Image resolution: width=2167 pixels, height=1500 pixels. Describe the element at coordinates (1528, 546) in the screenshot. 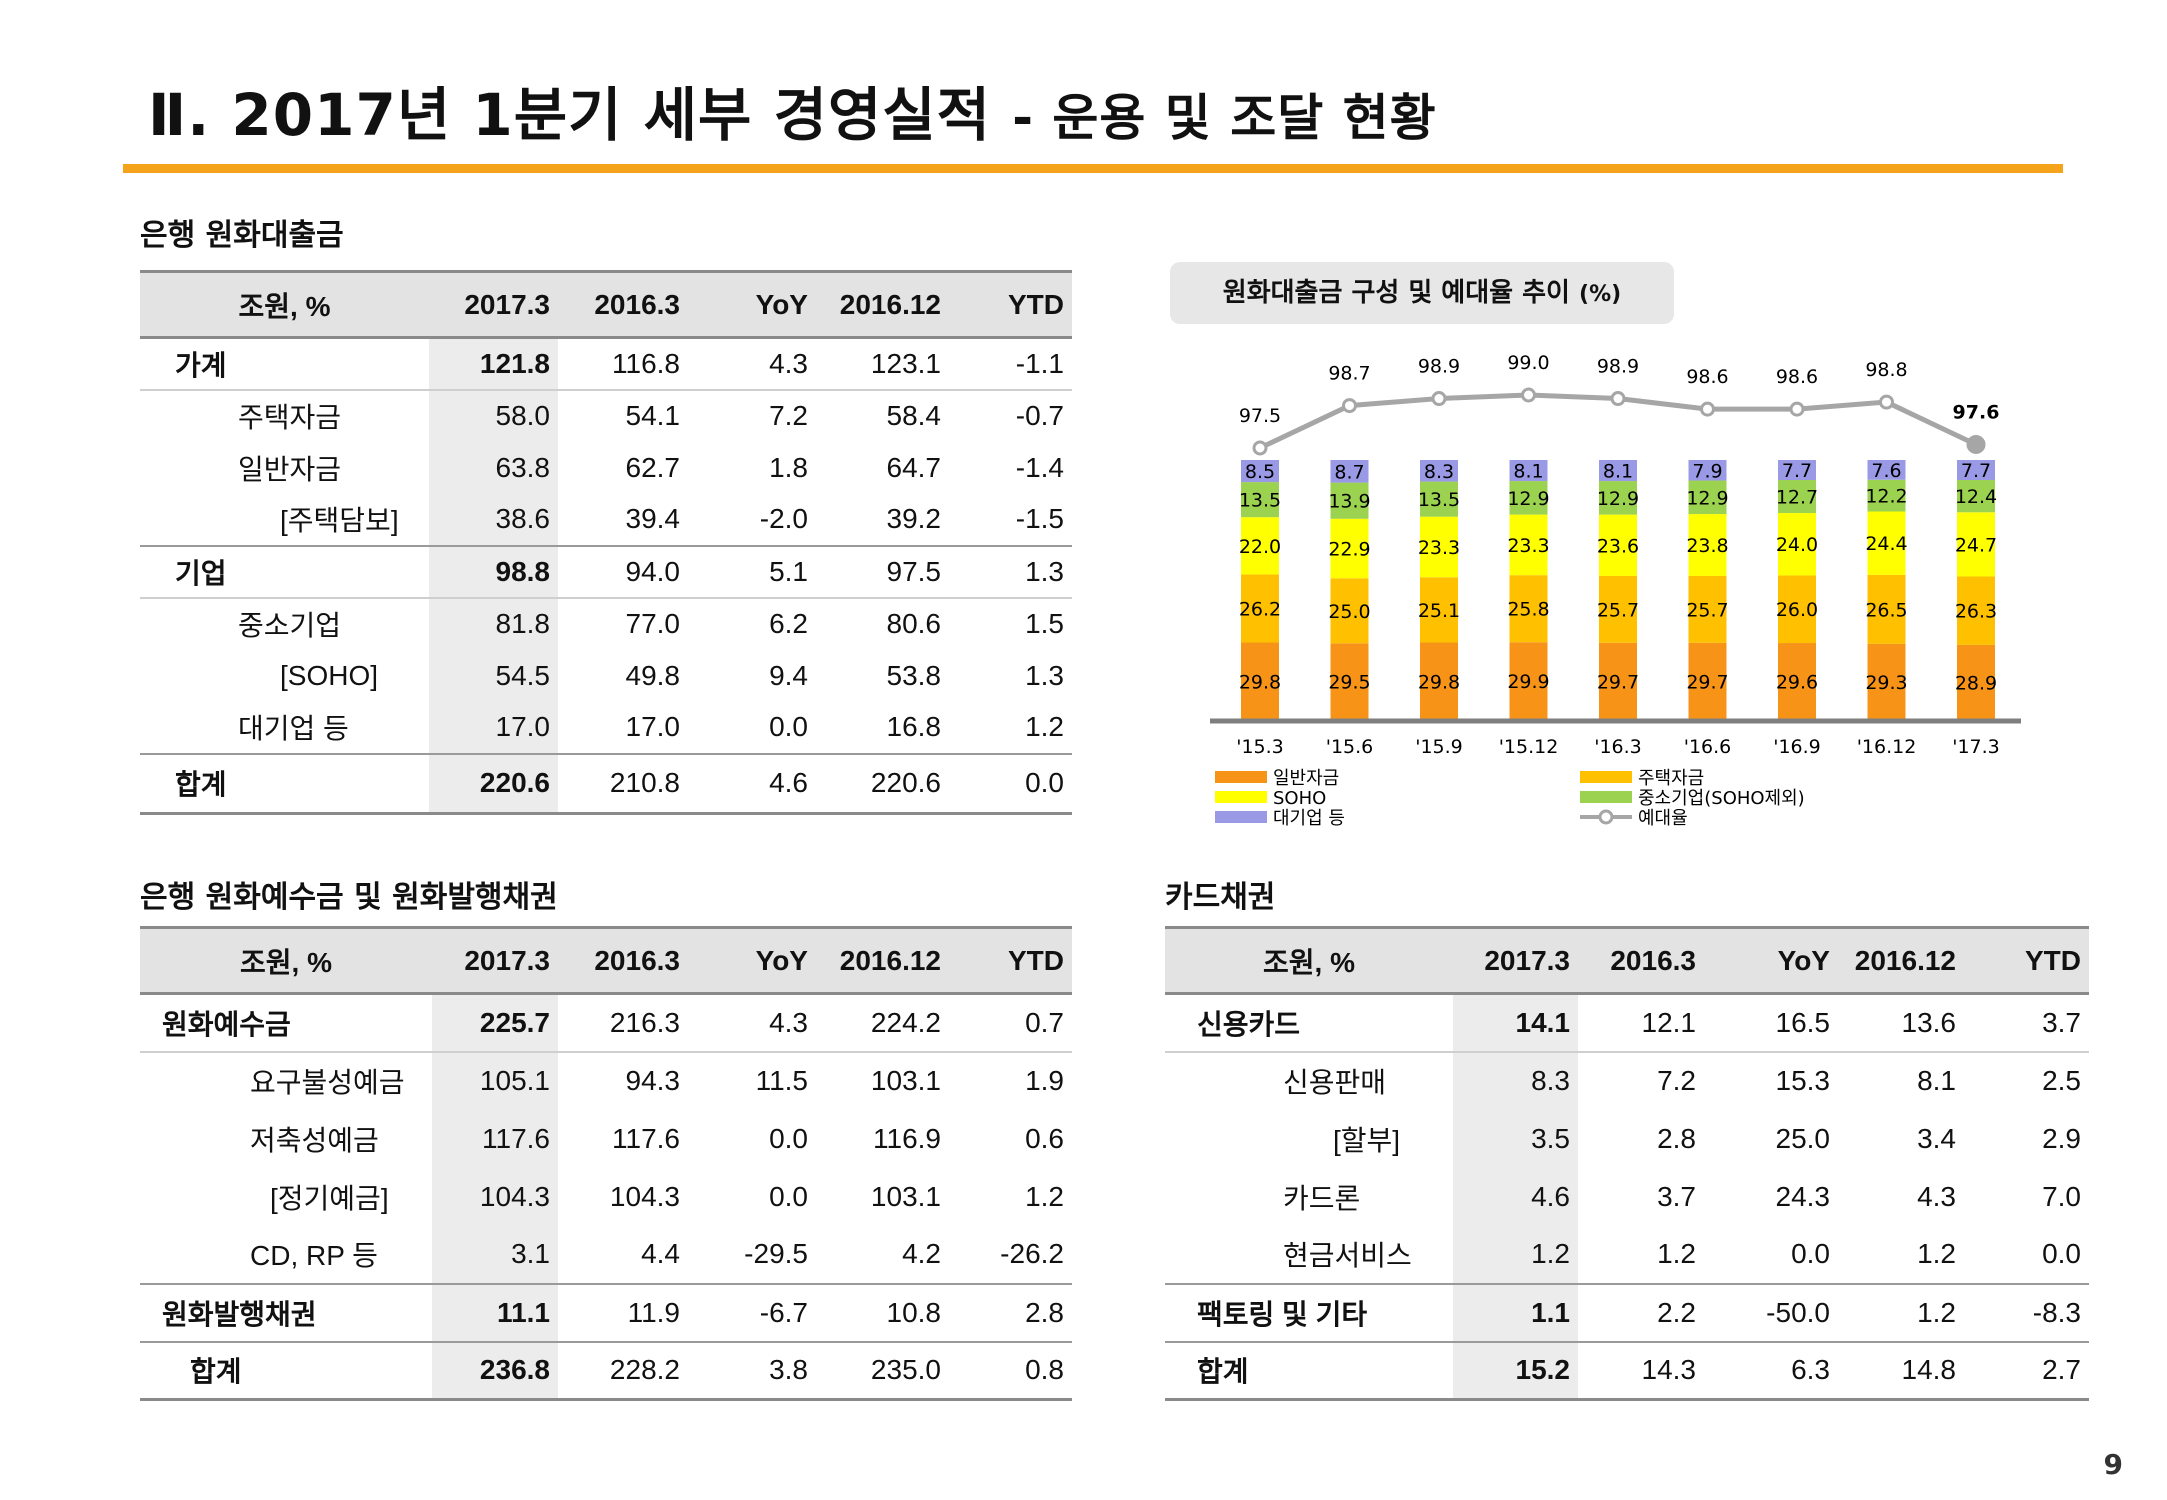

I see `bar-value-label: 23.3` at that location.